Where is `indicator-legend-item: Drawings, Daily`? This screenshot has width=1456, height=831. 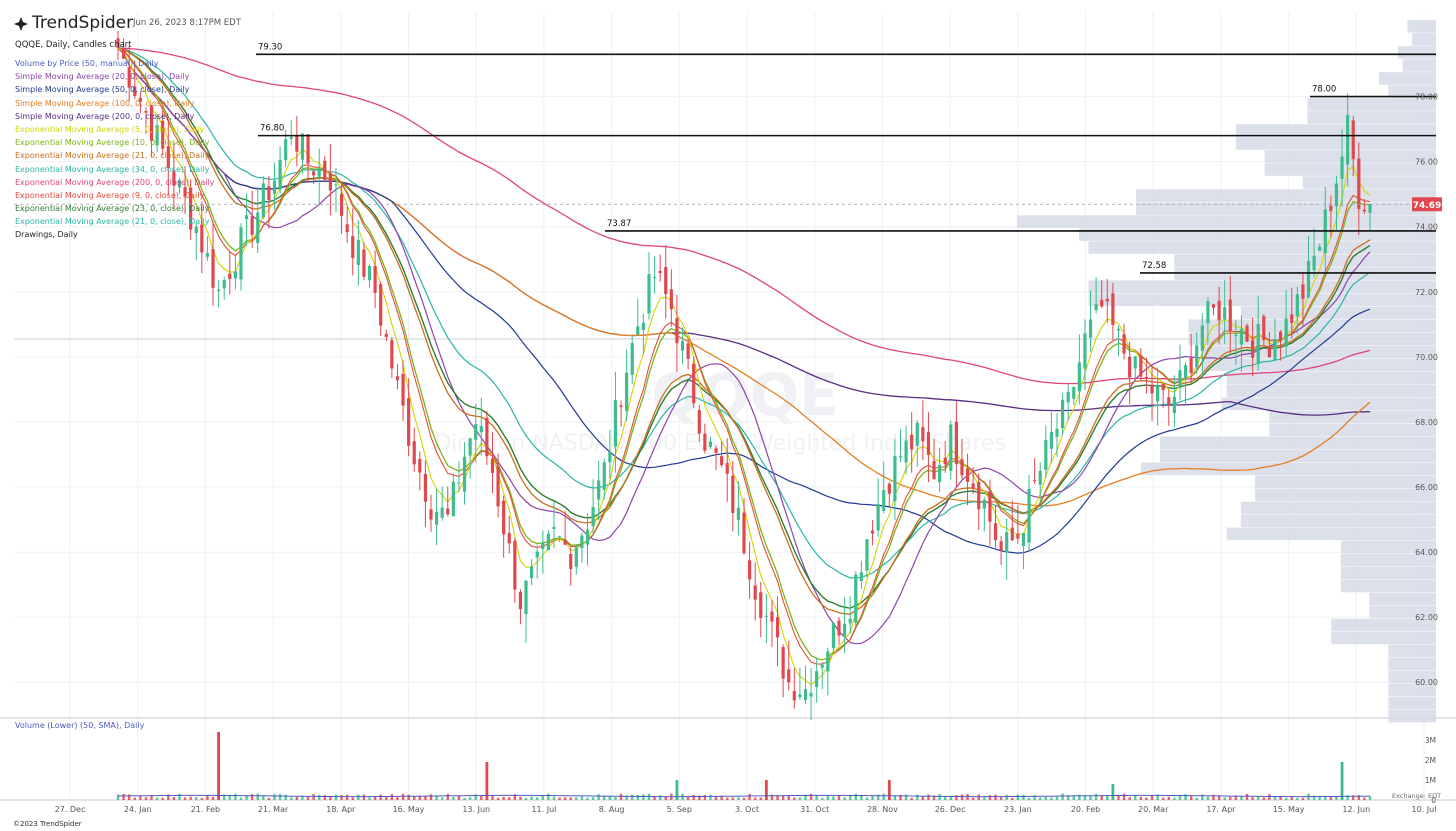
indicator-legend-item: Drawings, Daily is located at coordinates (46, 235).